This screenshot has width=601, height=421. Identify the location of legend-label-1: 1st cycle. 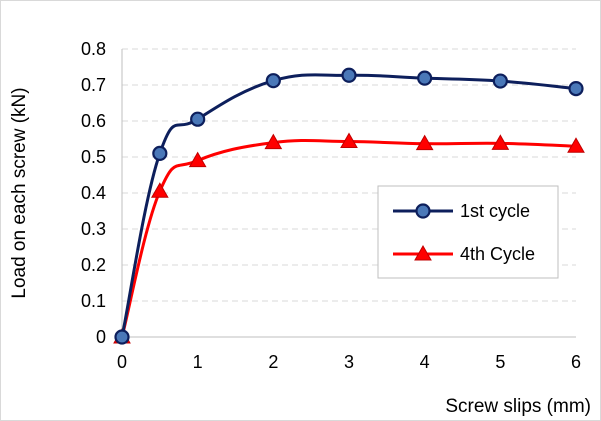
(495, 211).